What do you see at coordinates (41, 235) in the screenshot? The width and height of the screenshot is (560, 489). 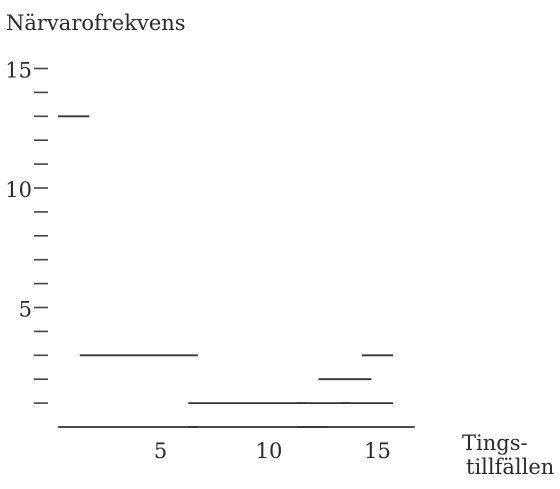 I see `y-axis-ticks` at bounding box center [41, 235].